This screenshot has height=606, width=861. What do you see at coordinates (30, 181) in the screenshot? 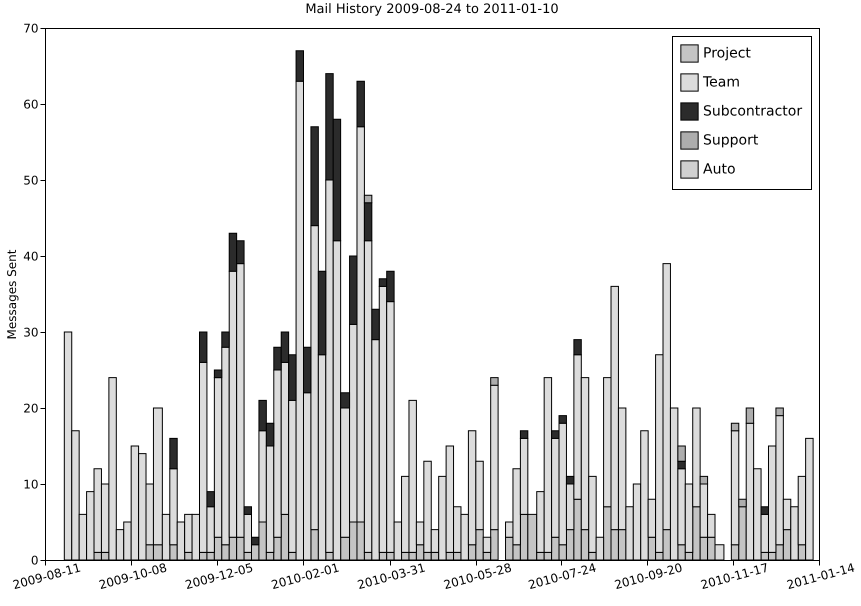
I see `y-tick-label: 50` at bounding box center [30, 181].